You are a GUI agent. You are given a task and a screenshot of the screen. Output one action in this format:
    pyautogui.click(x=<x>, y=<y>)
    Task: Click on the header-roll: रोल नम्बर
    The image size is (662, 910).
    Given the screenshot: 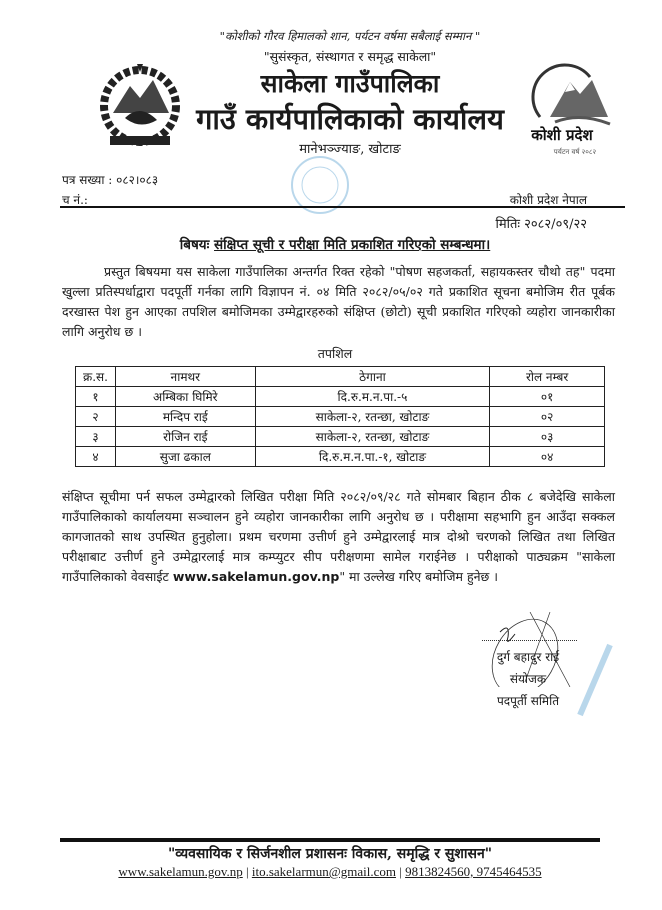 What is the action you would take?
    pyautogui.click(x=547, y=376)
    